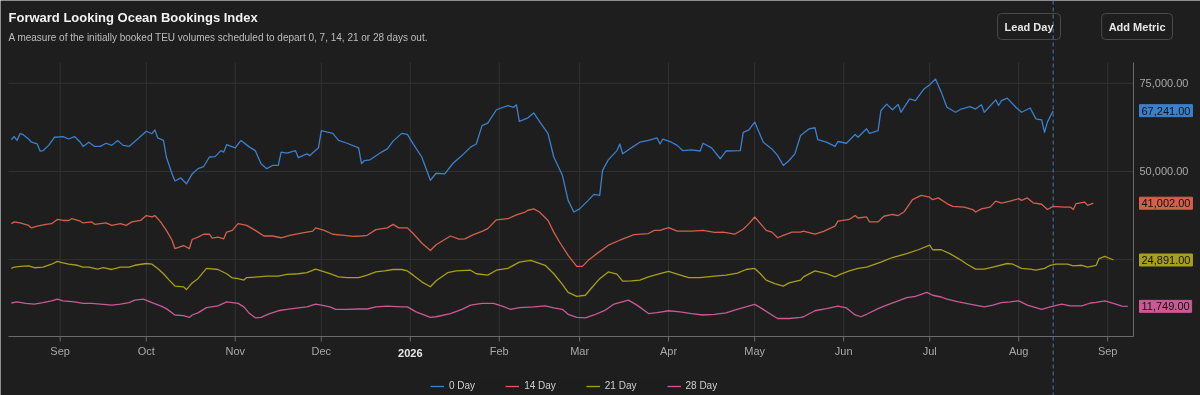 The width and height of the screenshot is (1200, 395). Describe the element at coordinates (1018, 350) in the screenshot. I see `x-tick-label: Aug` at that location.